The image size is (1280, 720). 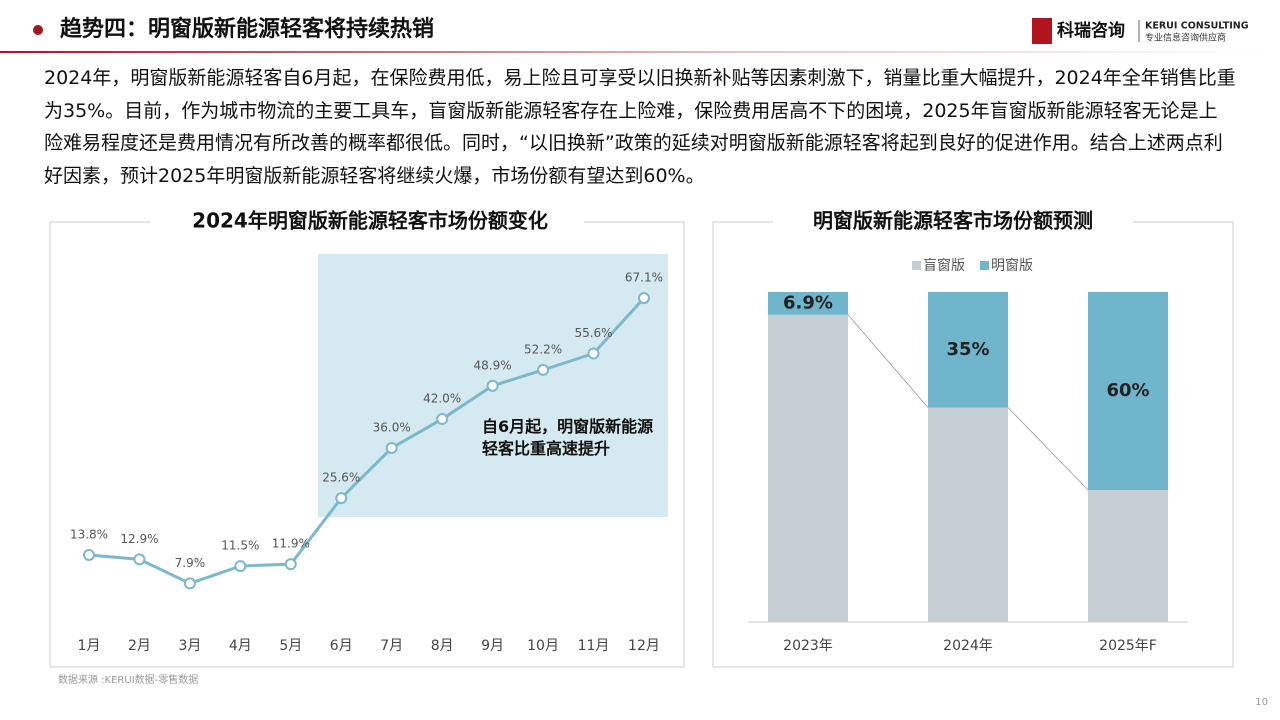 I want to click on value-label: 36.0%, so click(x=392, y=427).